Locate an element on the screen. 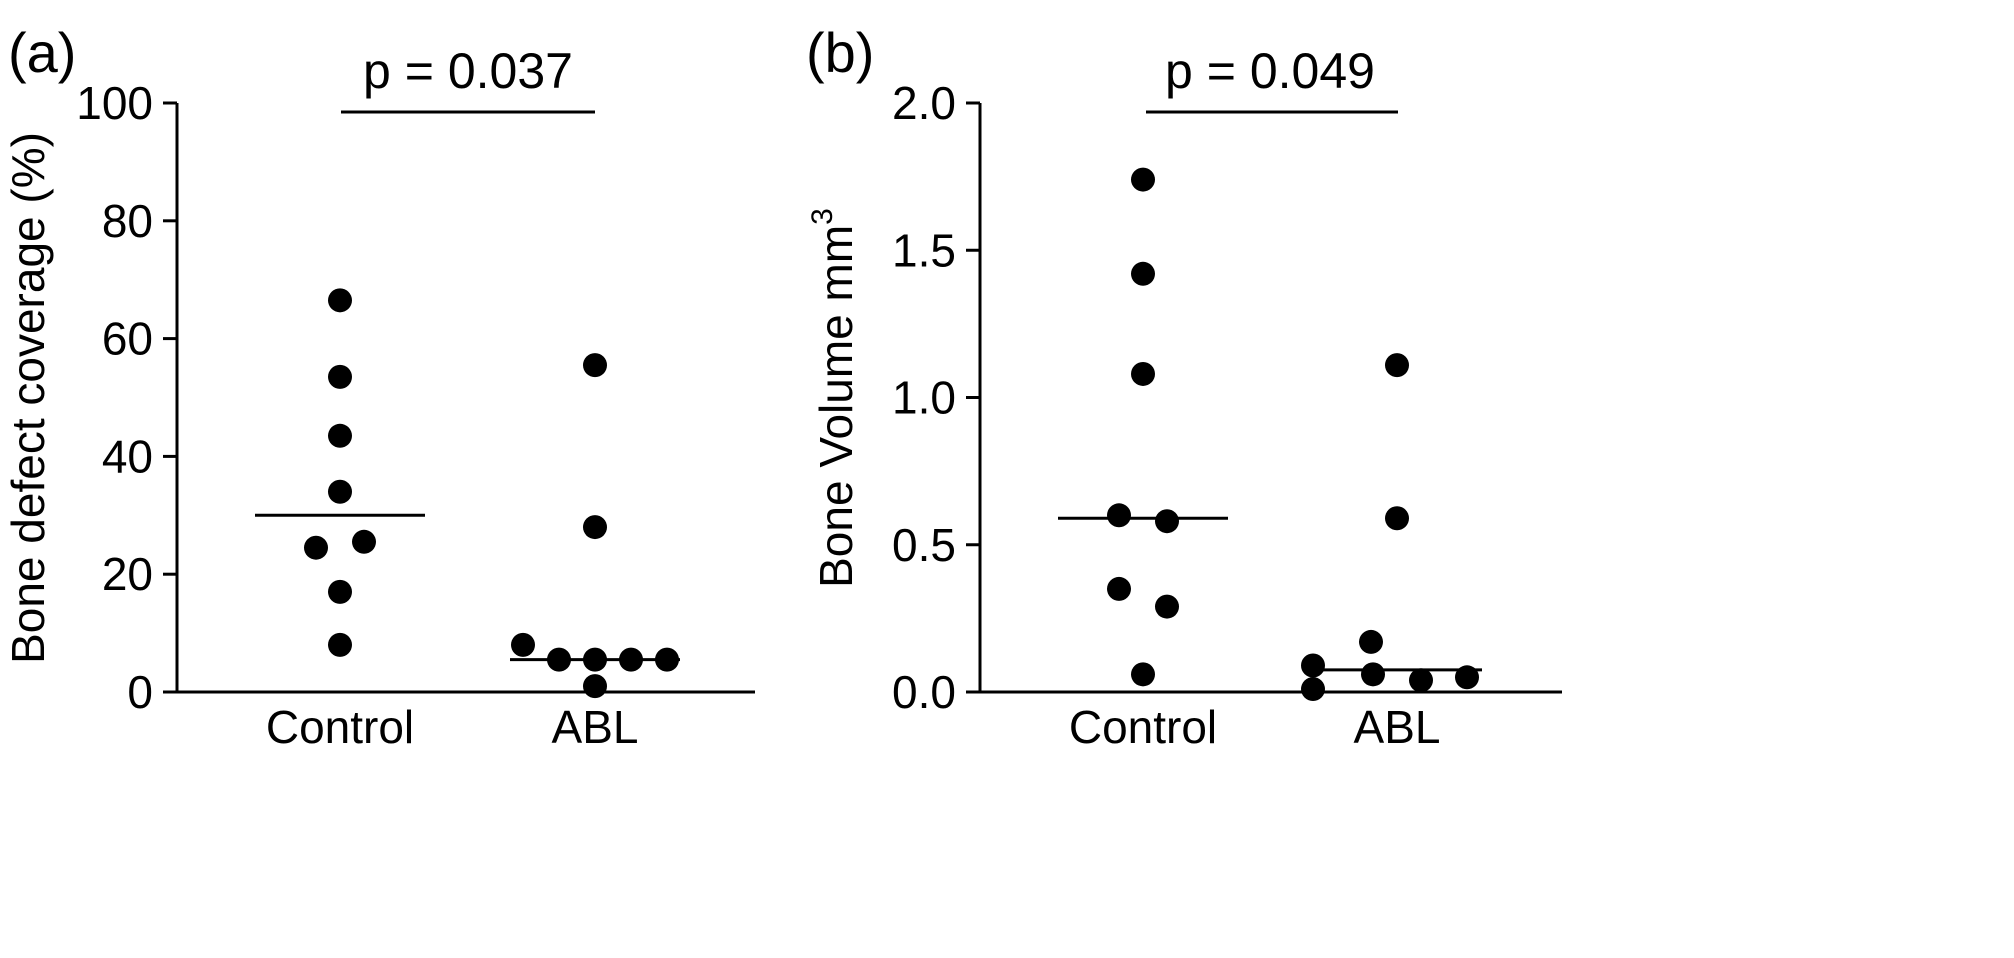  data-points-b is located at coordinates (1293, 434).